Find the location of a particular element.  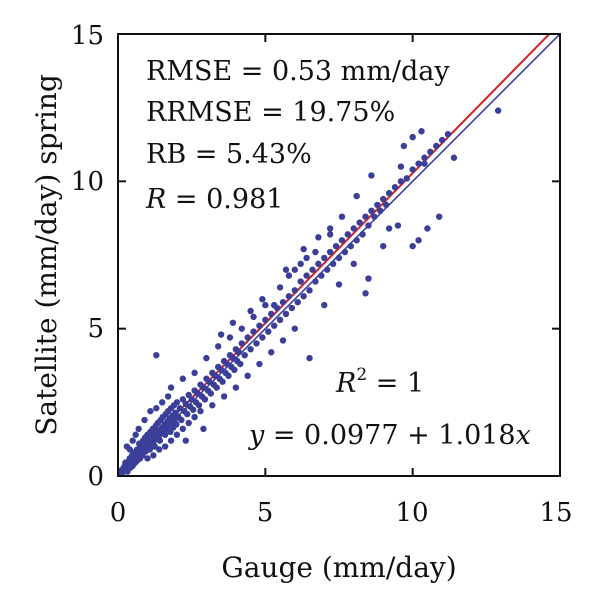

y-axis-label: Satellite (mm/day) spring is located at coordinates (46, 255).